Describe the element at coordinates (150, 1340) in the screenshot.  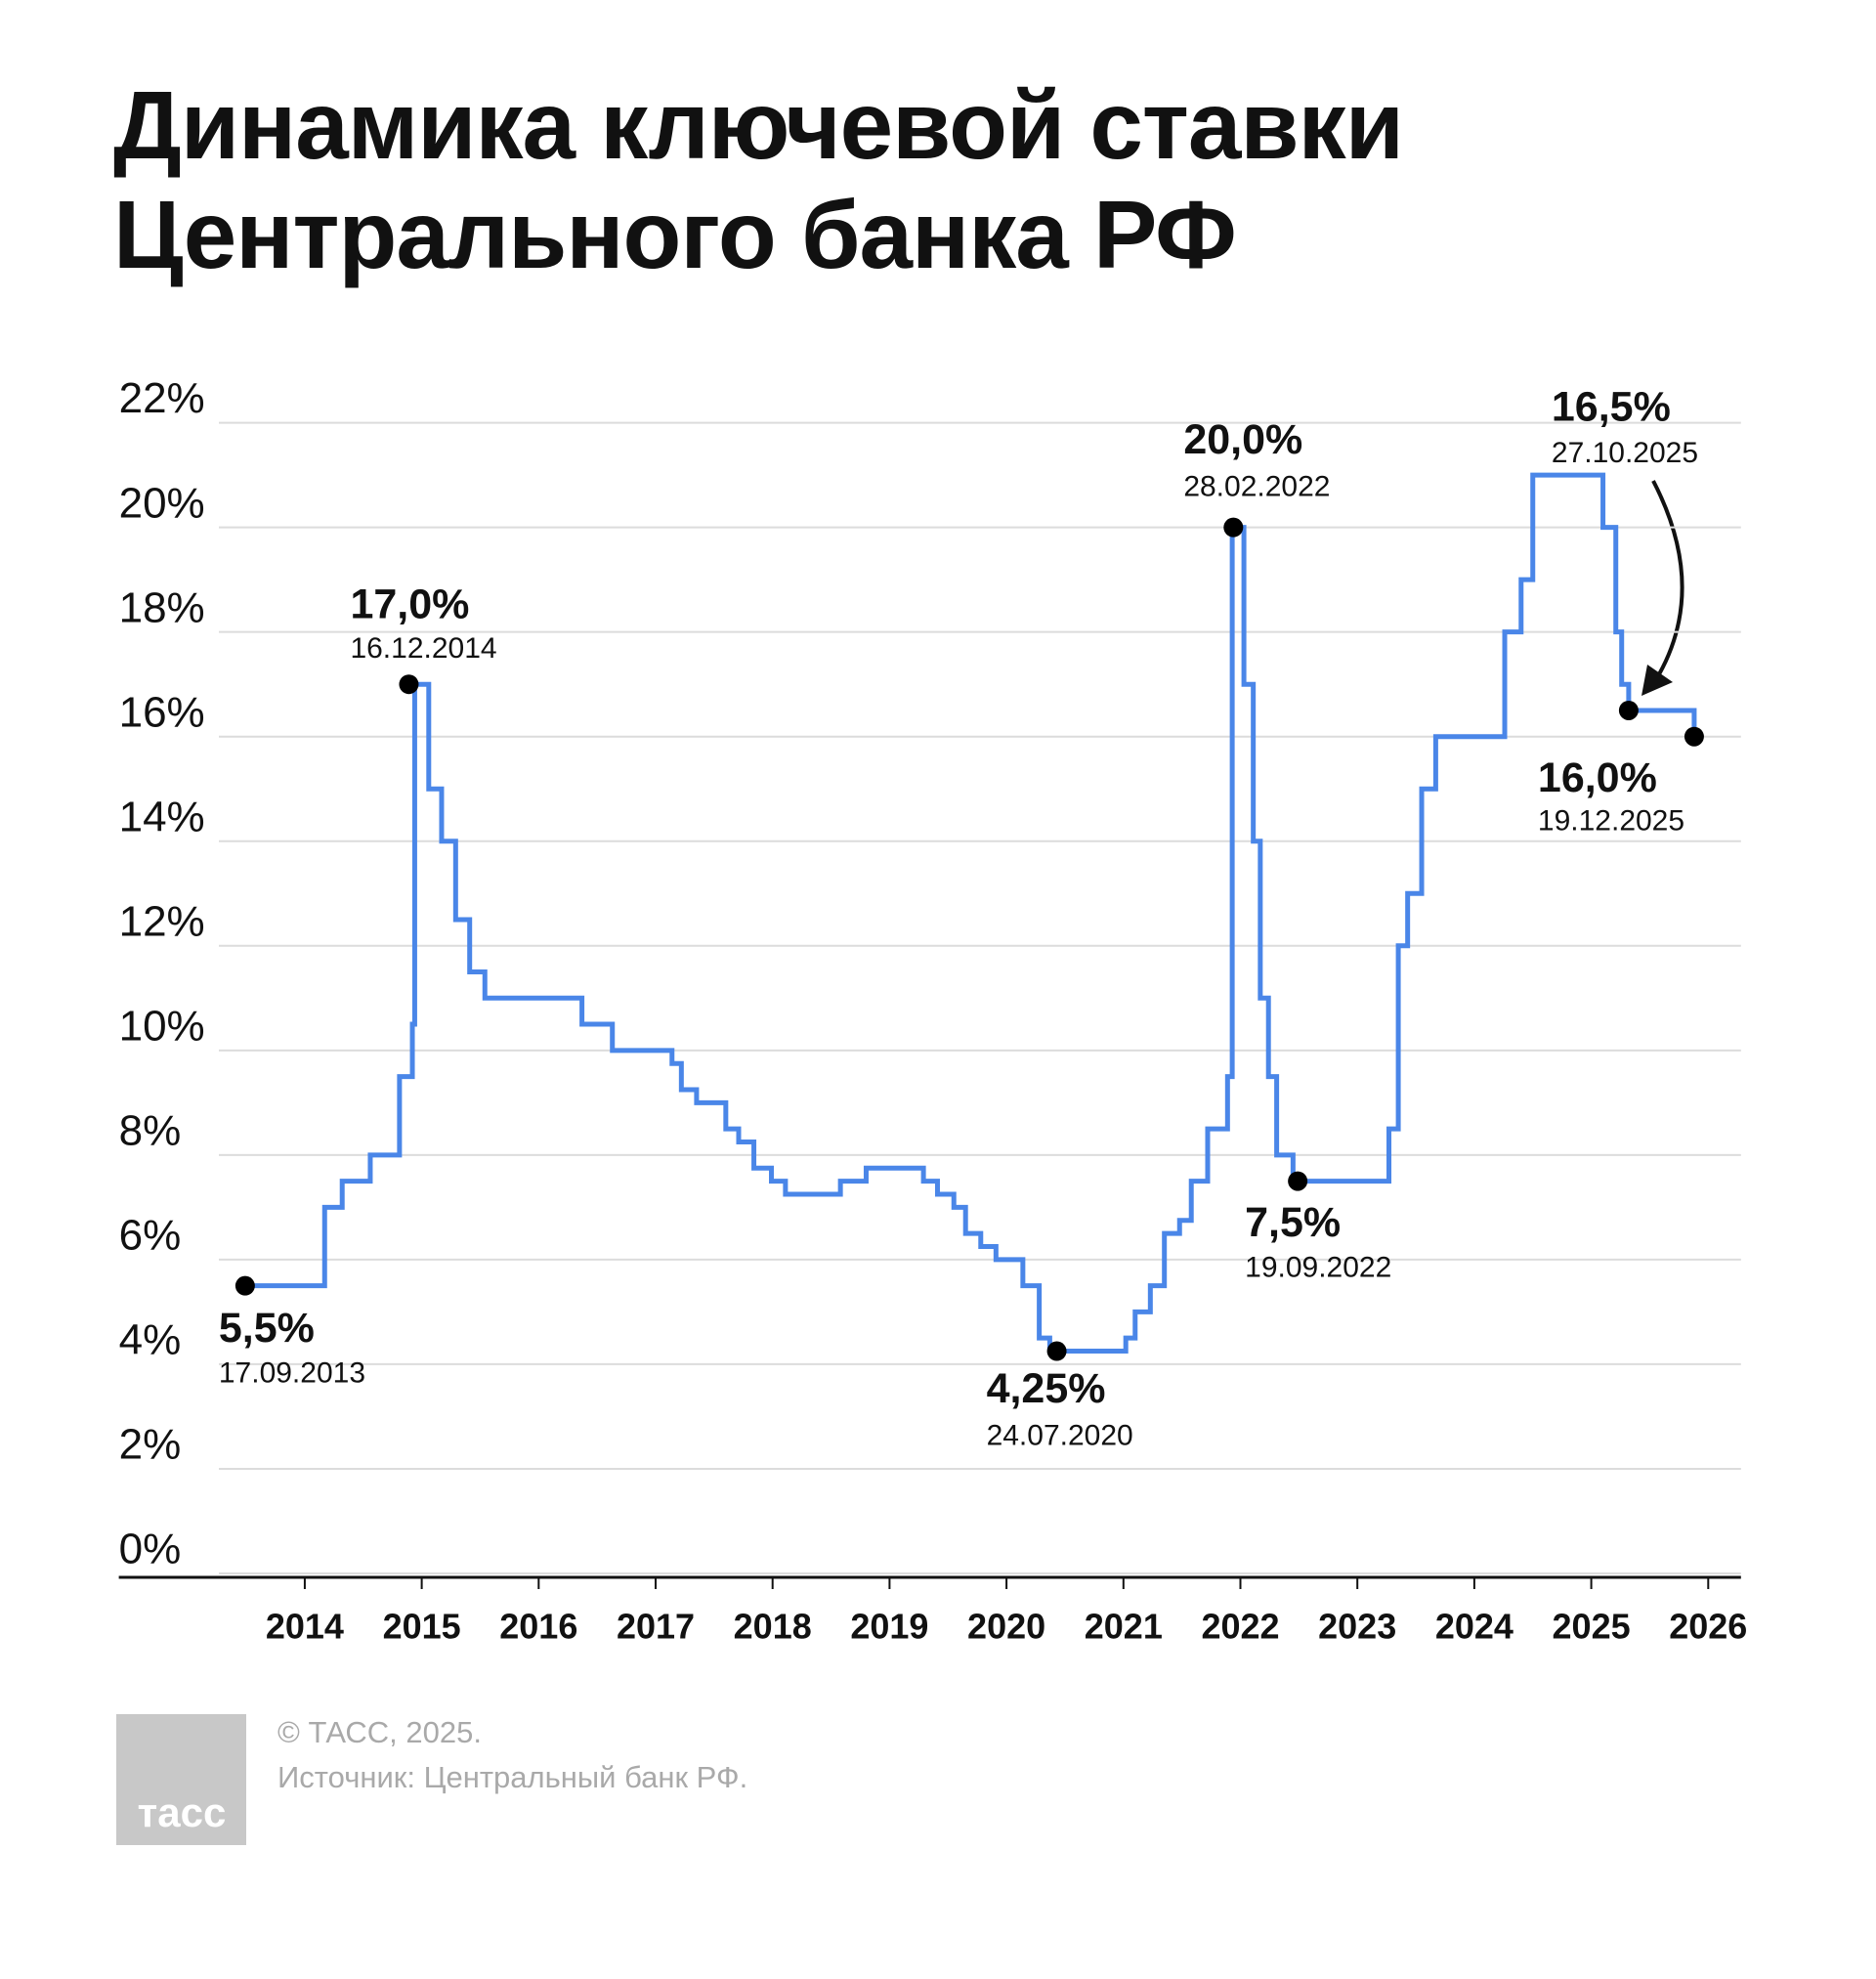
I see `y-tick-label: 4%` at that location.